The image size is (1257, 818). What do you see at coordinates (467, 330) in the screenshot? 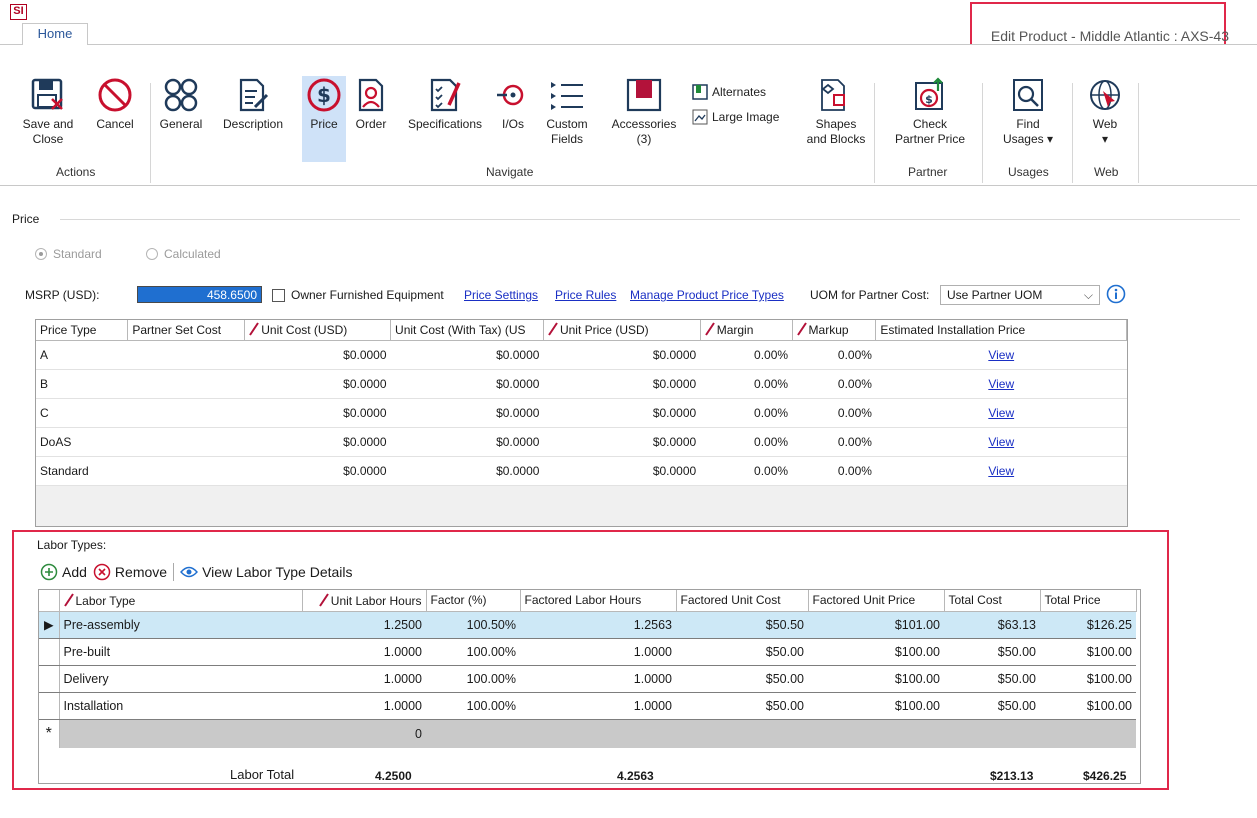
I see `col-unit-cost-with-tax: Unit Cost (With Tax) (US` at bounding box center [467, 330].